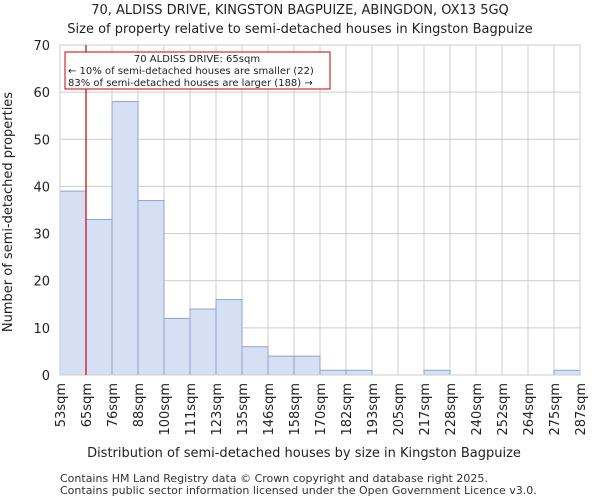 The image size is (600, 500). Describe the element at coordinates (8, 212) in the screenshot. I see `y-axis-label: Number of semi-detached properties` at that location.